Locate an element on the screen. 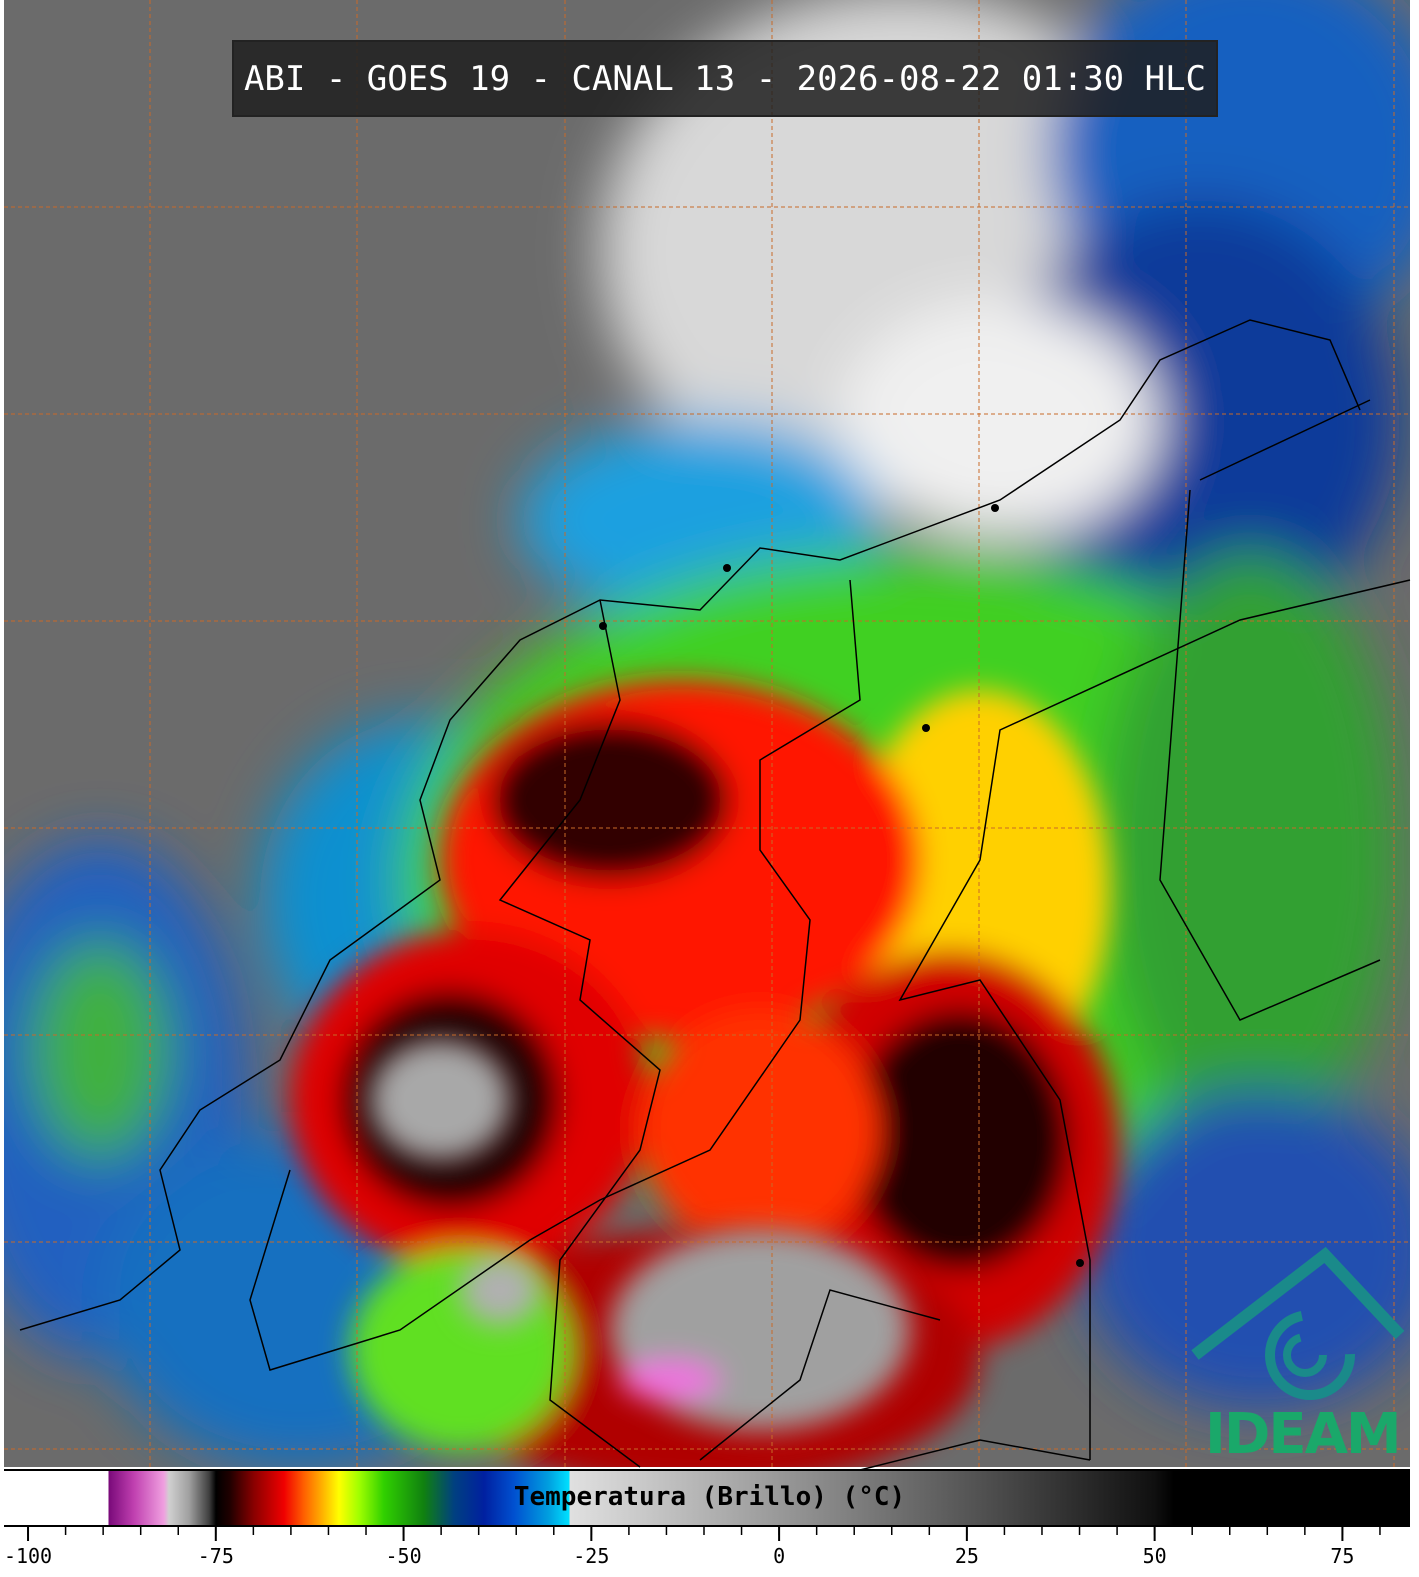 The image size is (1419, 1577). logo-icon is located at coordinates (1298, 1323).